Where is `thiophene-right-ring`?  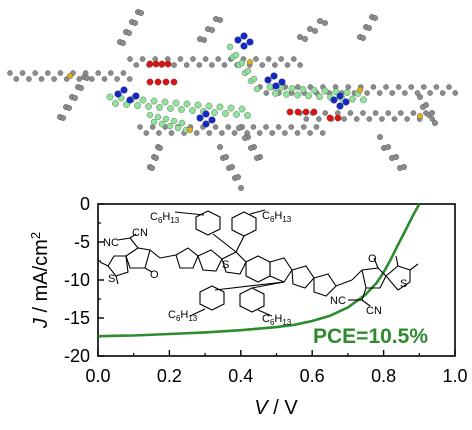 thiophene-right-ring is located at coordinates (325, 285).